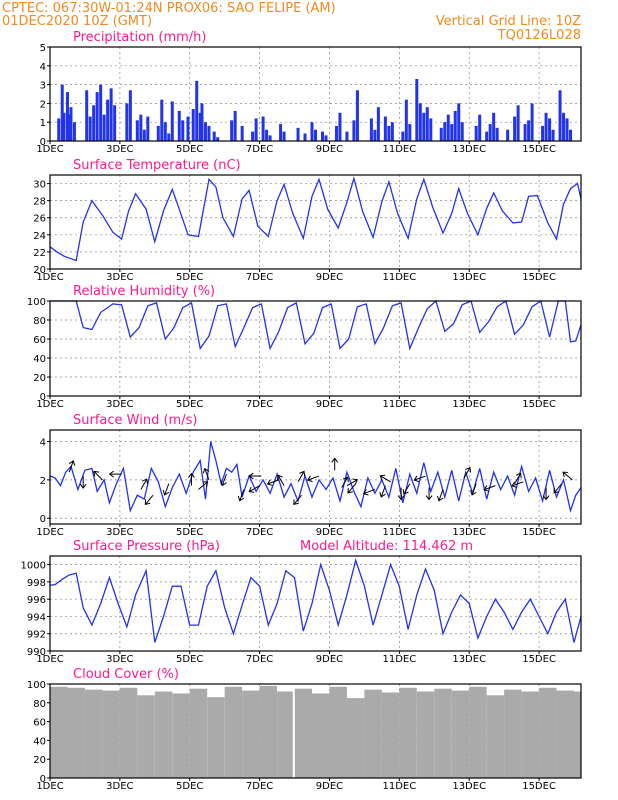  Describe the element at coordinates (43, 67) in the screenshot. I see `ytick-label-precip: 4` at that location.